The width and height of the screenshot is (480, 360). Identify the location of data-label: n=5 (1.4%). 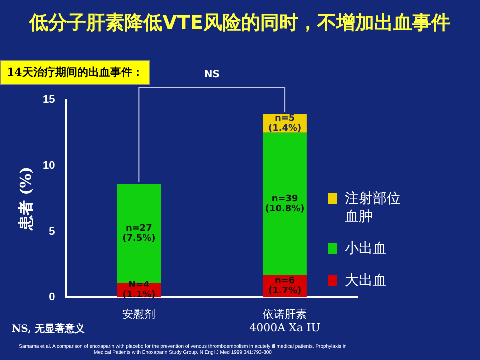
(285, 124).